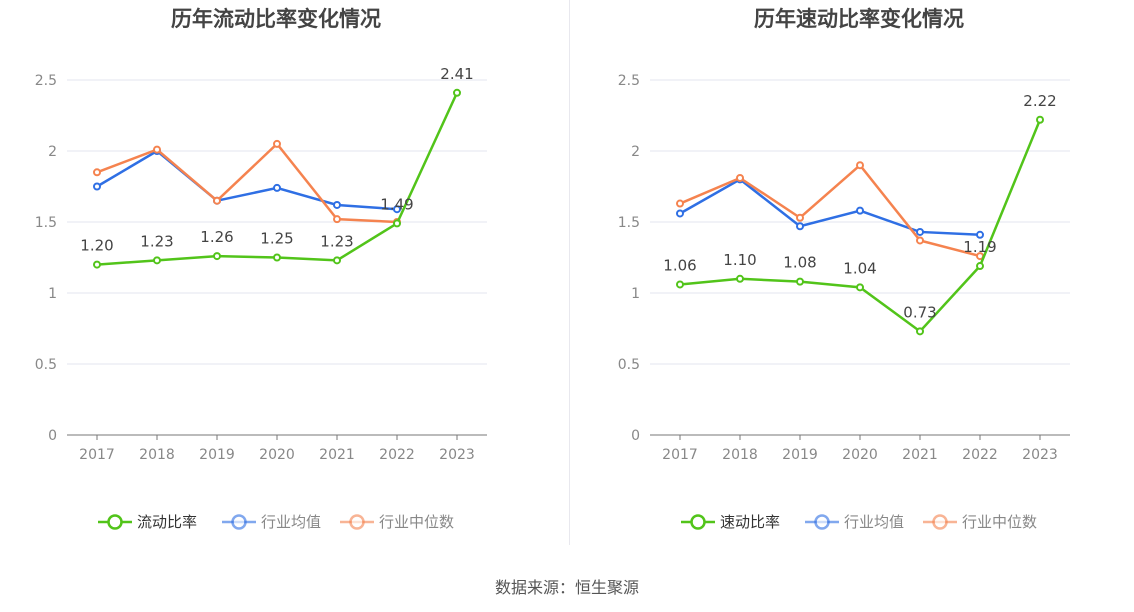  I want to click on data-label: 1.06, so click(679, 265).